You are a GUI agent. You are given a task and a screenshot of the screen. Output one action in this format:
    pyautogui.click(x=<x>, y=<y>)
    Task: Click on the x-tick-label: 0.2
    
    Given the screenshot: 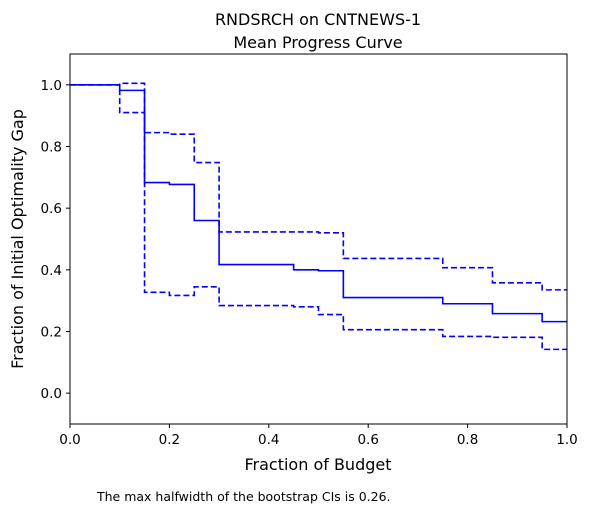 What is the action you would take?
    pyautogui.click(x=169, y=440)
    